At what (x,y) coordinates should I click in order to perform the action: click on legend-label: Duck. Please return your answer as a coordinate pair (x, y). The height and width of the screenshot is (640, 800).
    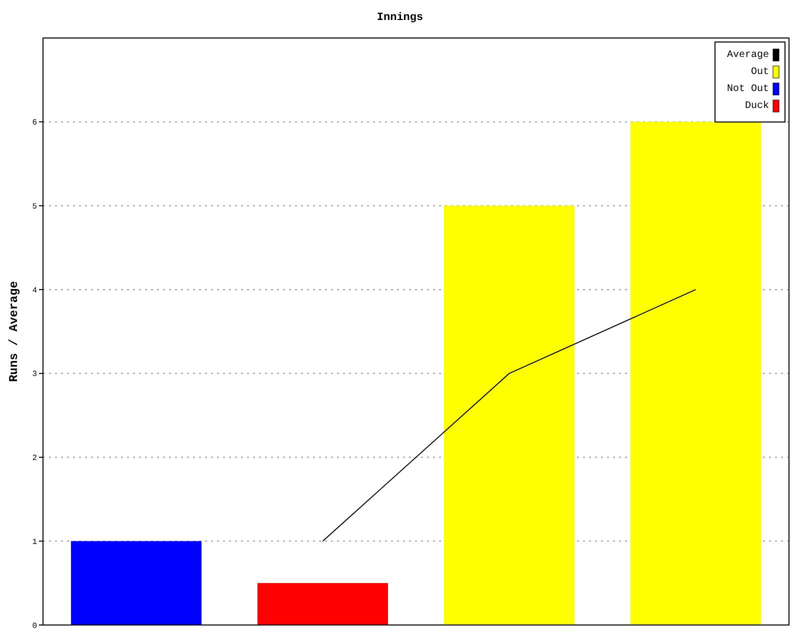
    Looking at the image, I should click on (756, 106).